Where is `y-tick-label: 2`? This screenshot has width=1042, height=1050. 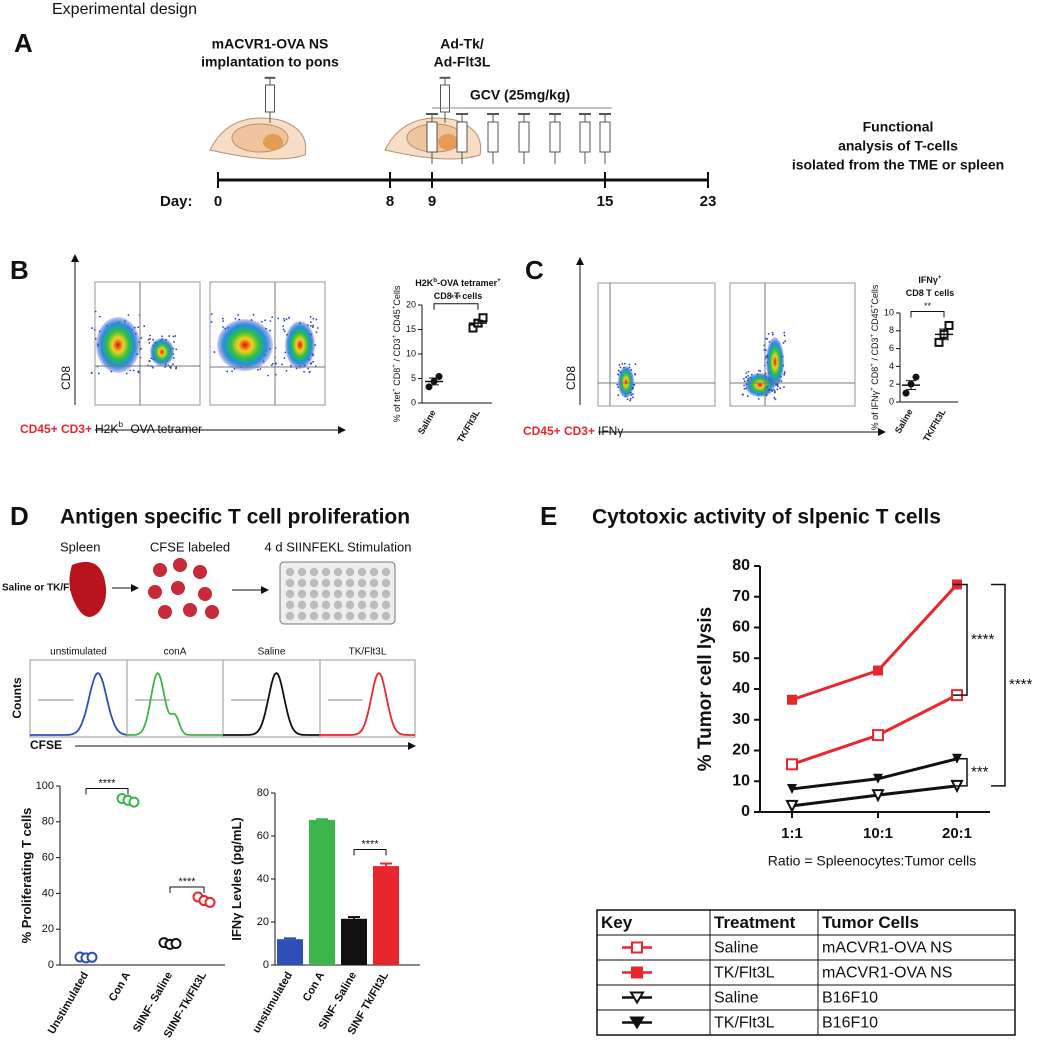
y-tick-label: 2 is located at coordinates (891, 384).